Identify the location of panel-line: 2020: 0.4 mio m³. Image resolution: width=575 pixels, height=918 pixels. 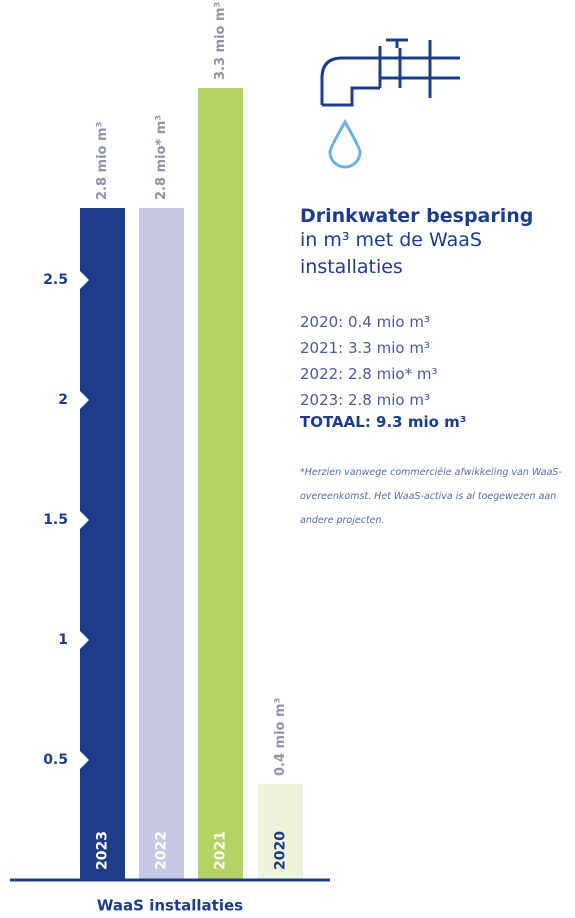
(365, 322).